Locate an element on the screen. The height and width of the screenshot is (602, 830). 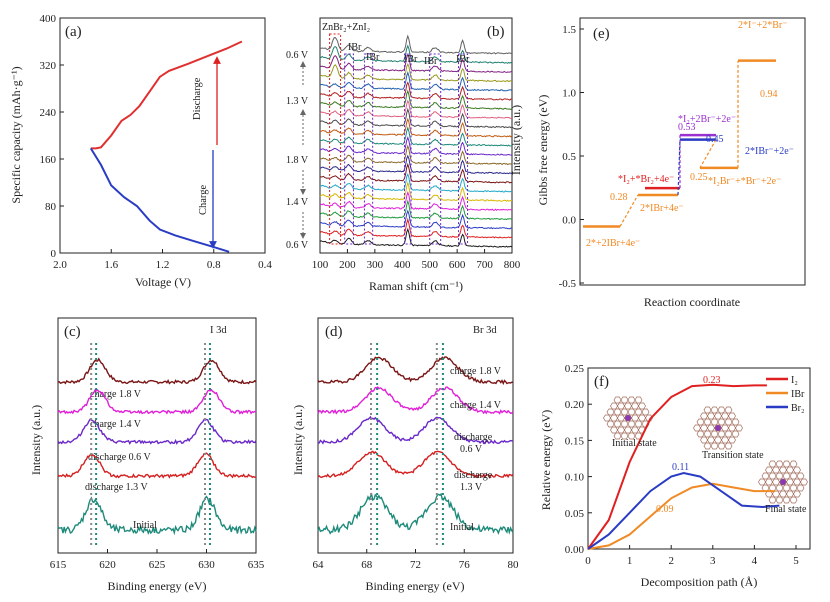
panel-f-legend: I₂ IBr Br₂ is located at coordinates (785, 394).